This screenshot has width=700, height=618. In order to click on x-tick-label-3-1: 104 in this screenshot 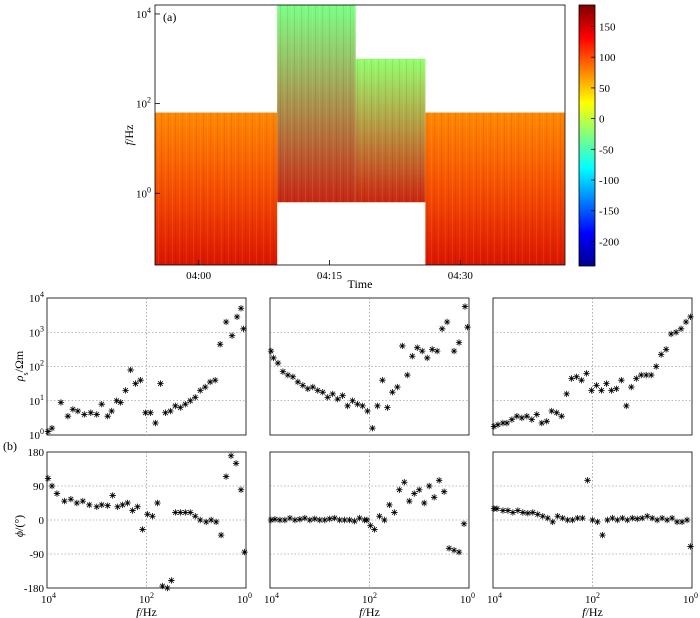, I will do `click(494, 598)`.